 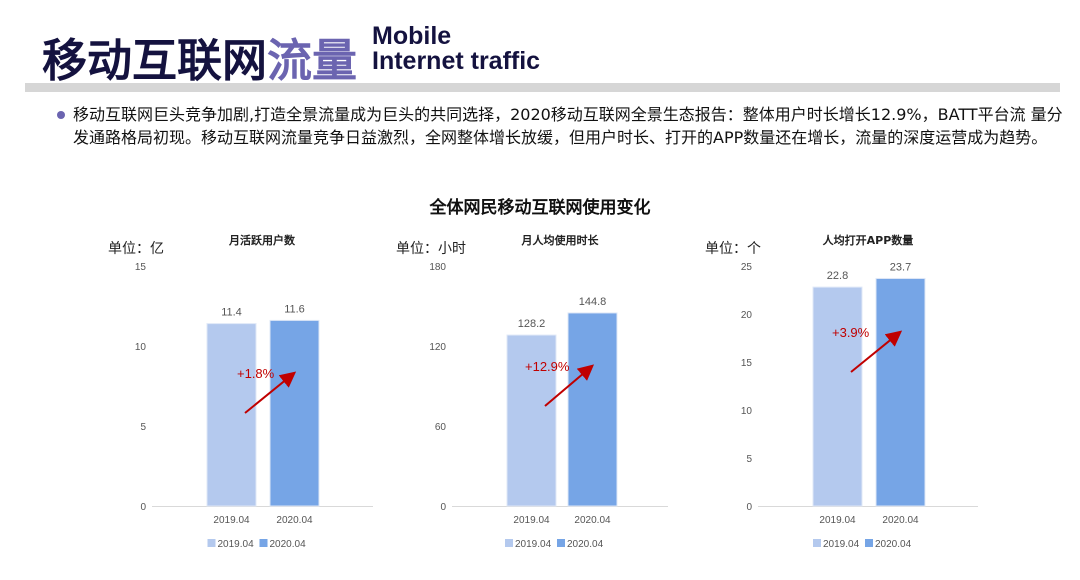 What do you see at coordinates (431, 249) in the screenshot?
I see `unit-label: 单位：小时` at bounding box center [431, 249].